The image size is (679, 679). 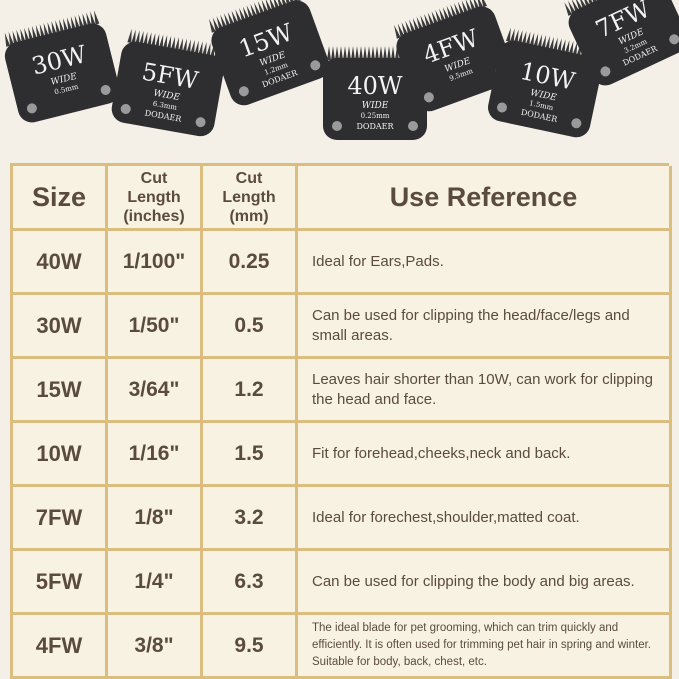 What do you see at coordinates (60, 519) in the screenshot?
I see `size-cell: 7FW` at bounding box center [60, 519].